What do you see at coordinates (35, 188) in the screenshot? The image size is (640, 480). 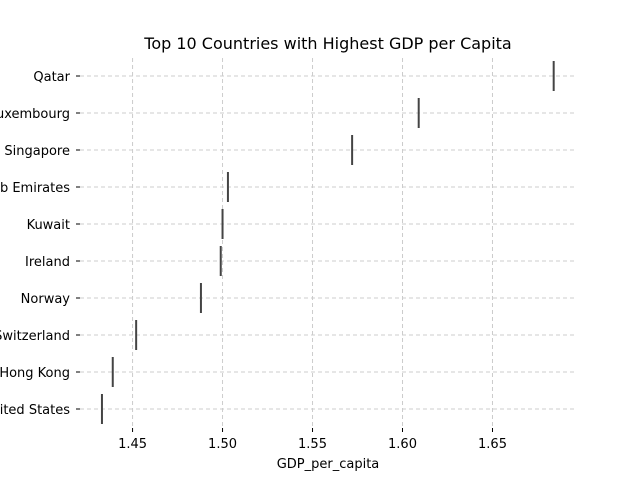 I see `y-tick-label: United Arab Emirates` at bounding box center [35, 188].